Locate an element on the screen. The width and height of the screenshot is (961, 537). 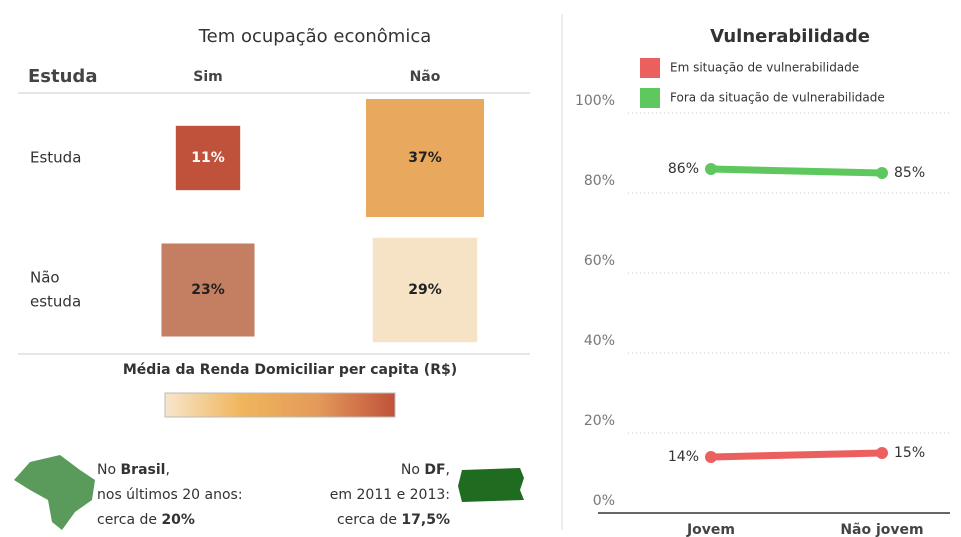
note-line: cerca de 20% is located at coordinates (146, 520).